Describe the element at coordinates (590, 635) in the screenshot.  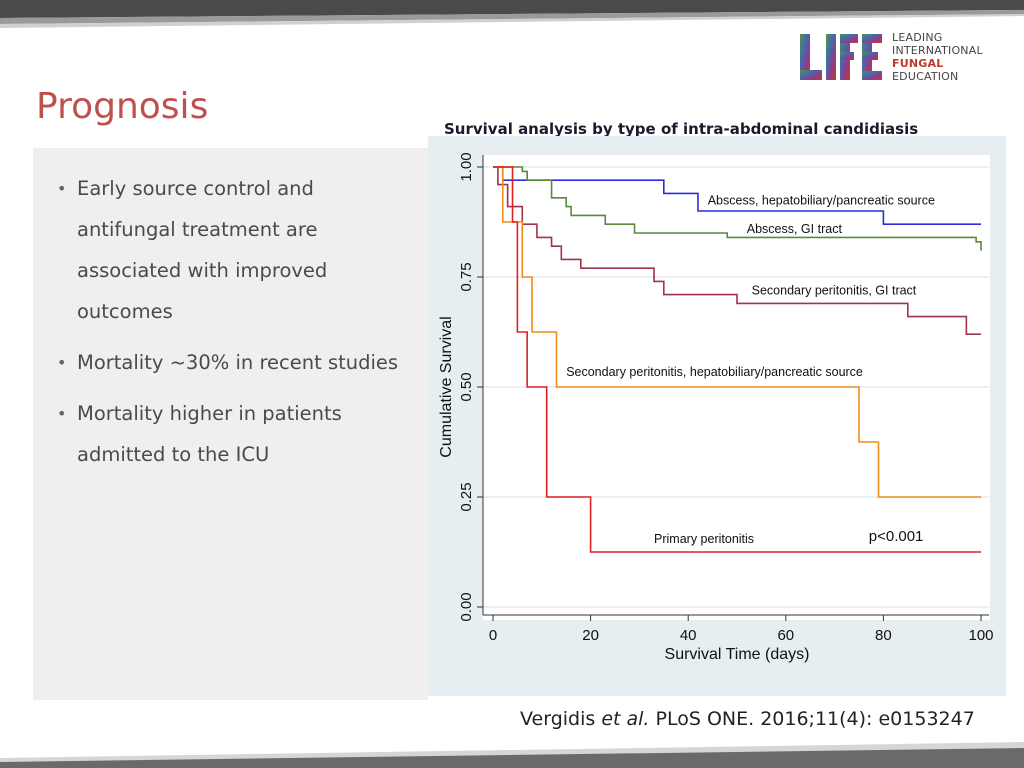
I see `x-tick-label: 20` at that location.